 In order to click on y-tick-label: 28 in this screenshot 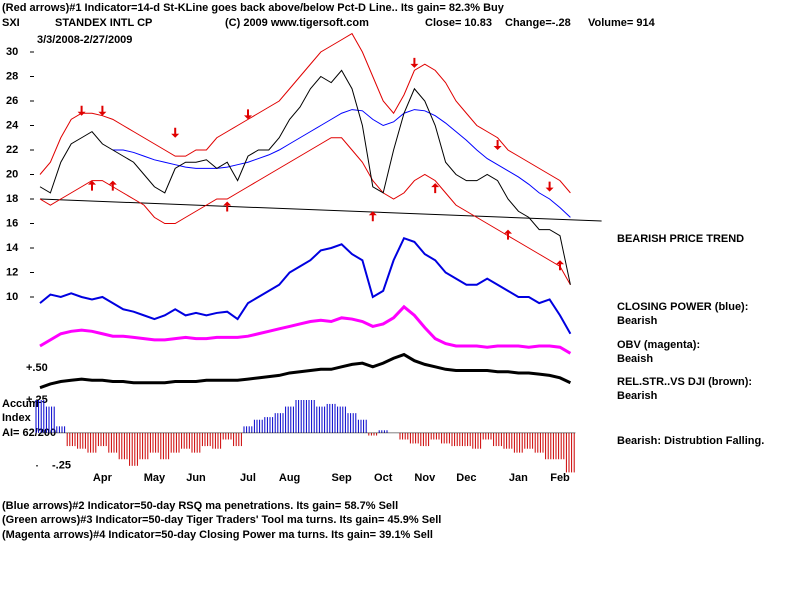, I will do `click(12, 76)`.